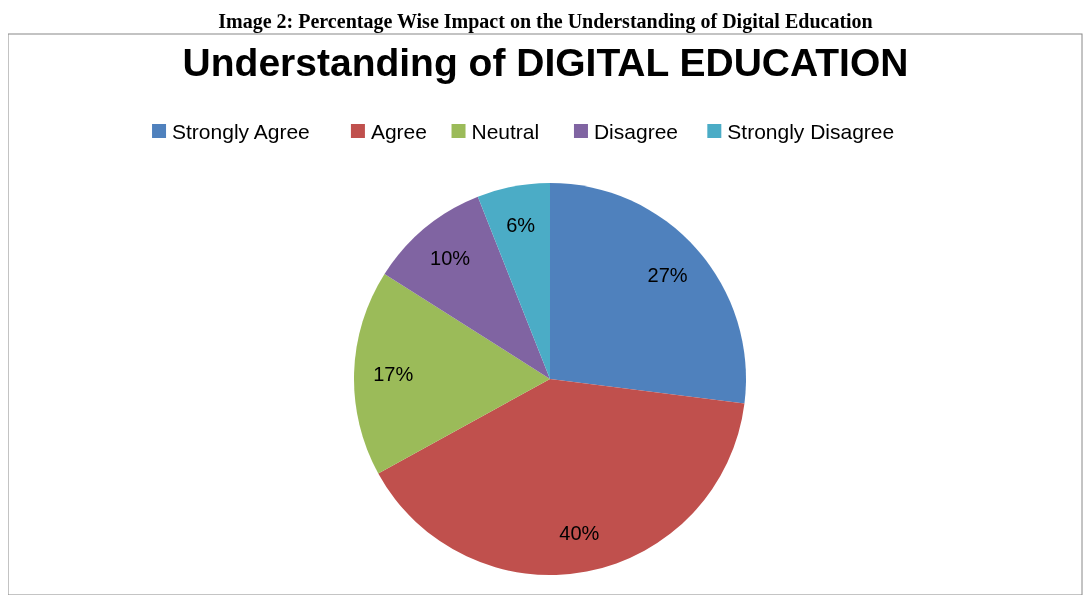  What do you see at coordinates (545, 21) in the screenshot?
I see `text: Image 2: Percentage Wise Impact on the Understanding of Digital Education` at bounding box center [545, 21].